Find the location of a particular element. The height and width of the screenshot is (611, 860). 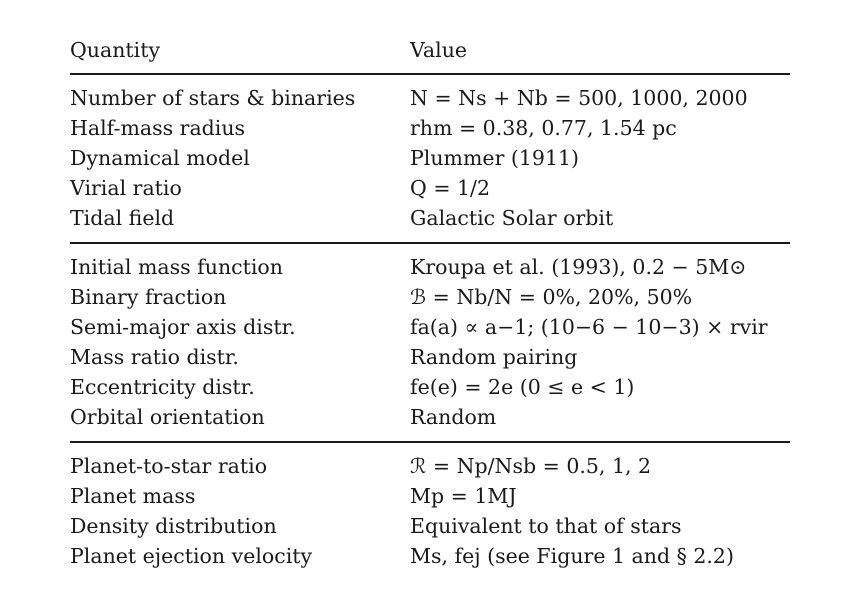

column-header-value: Value is located at coordinates (439, 50).